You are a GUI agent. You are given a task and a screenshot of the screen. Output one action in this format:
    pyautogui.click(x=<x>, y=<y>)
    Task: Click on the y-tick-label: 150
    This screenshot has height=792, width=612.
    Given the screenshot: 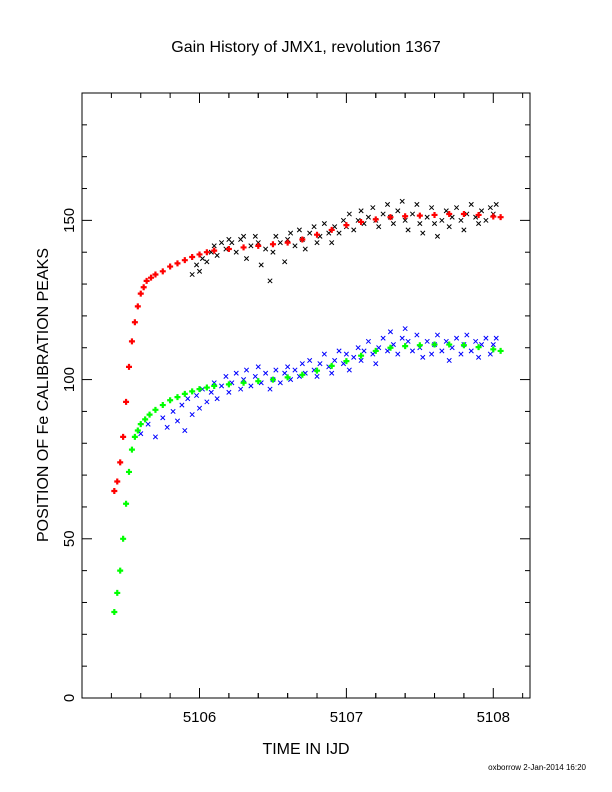 What is the action you would take?
    pyautogui.click(x=69, y=220)
    